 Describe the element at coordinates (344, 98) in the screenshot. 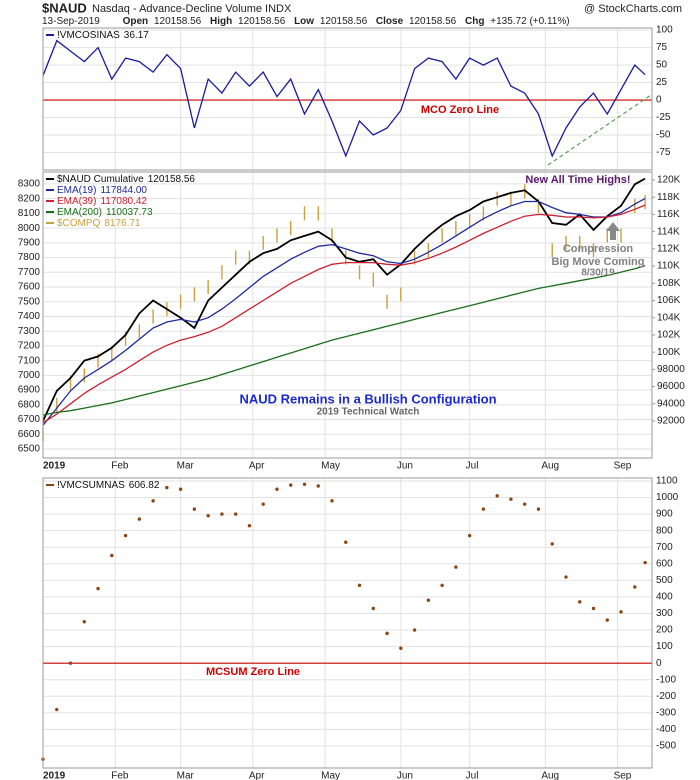

I see `series-line` at that location.